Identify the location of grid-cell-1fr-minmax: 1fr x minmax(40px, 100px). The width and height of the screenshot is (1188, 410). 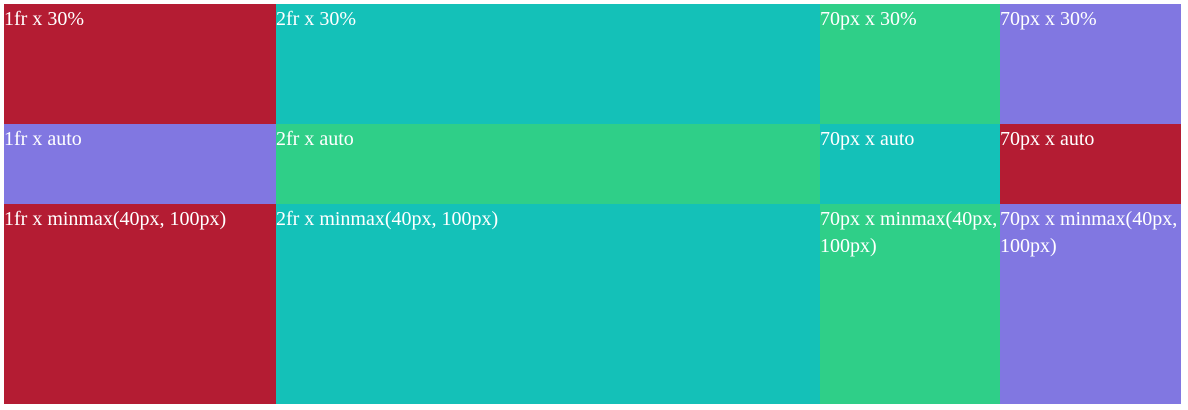
(140, 304).